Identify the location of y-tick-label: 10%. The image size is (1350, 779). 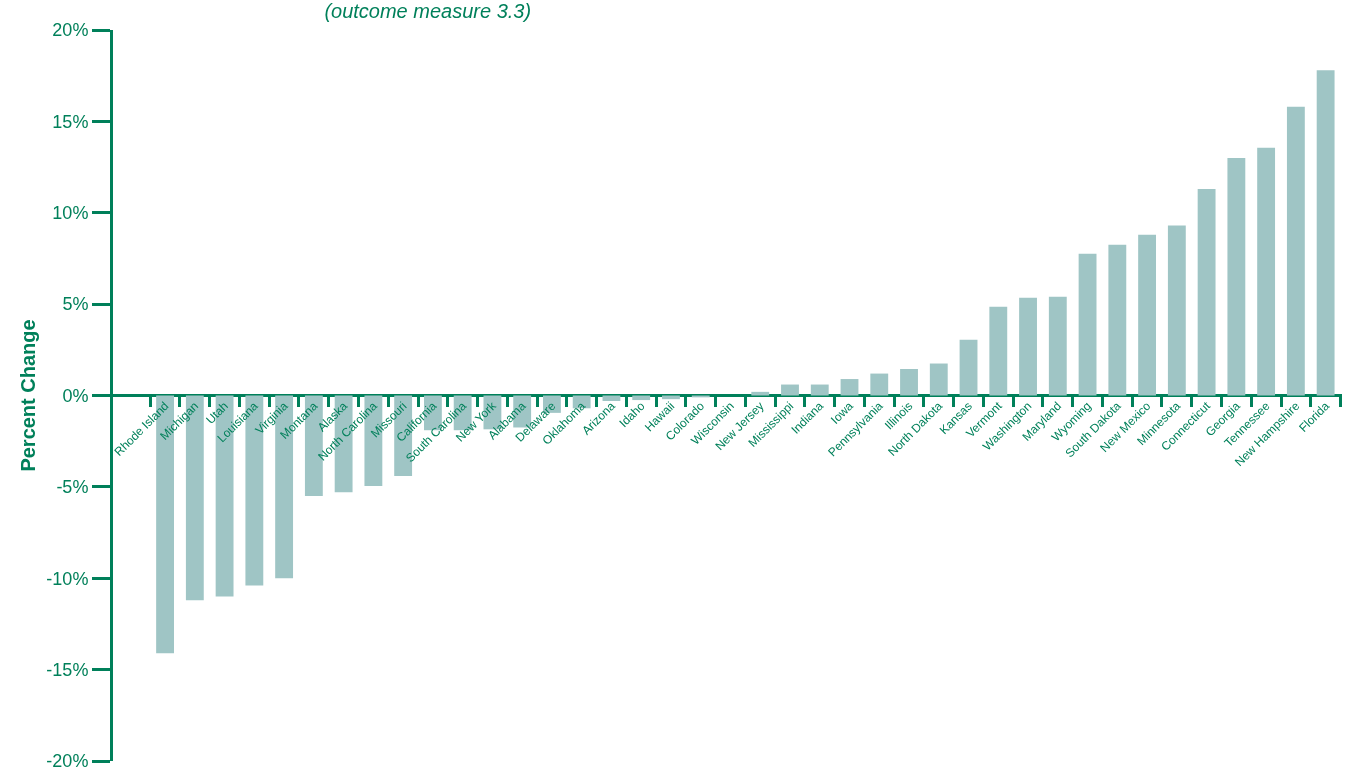
(70, 213).